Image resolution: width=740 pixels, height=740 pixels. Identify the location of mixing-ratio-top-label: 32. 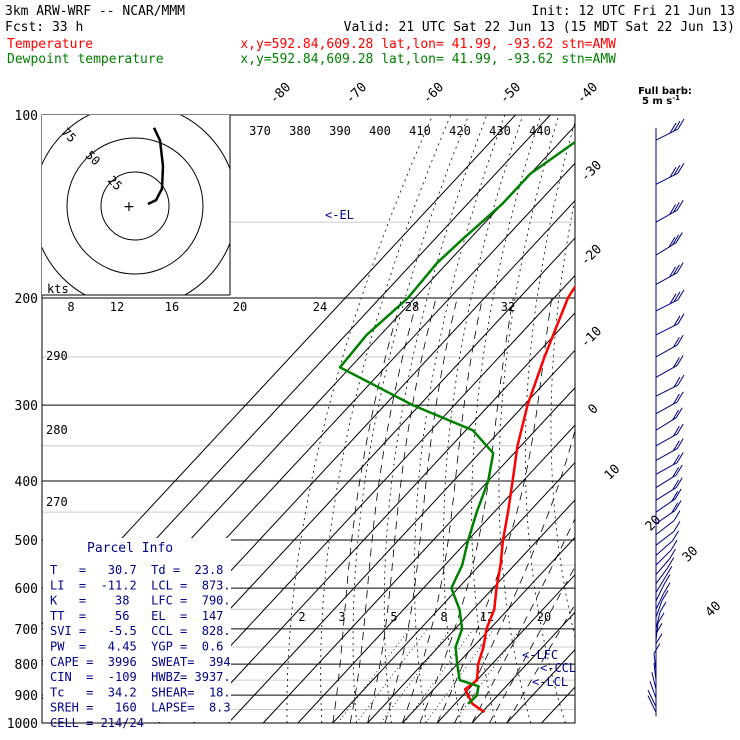
(508, 307).